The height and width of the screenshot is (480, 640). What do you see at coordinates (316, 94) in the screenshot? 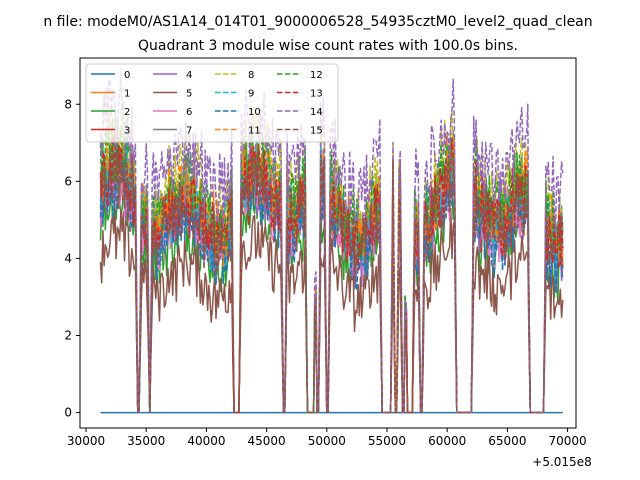
I see `legend-label-13: 13` at bounding box center [316, 94].